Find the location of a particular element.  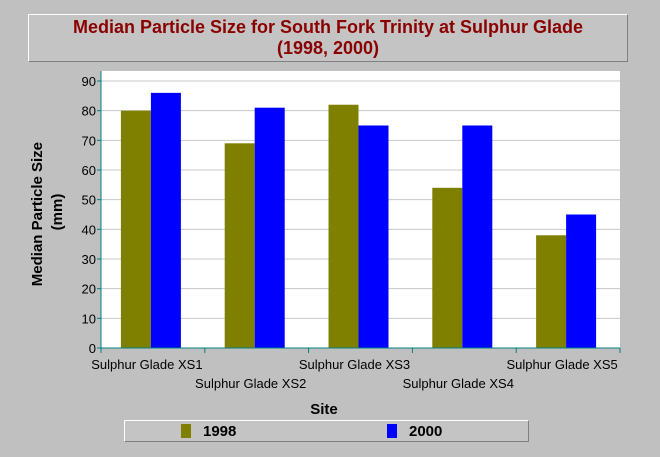

y-tick-label-80: 80 is located at coordinates (89, 111).